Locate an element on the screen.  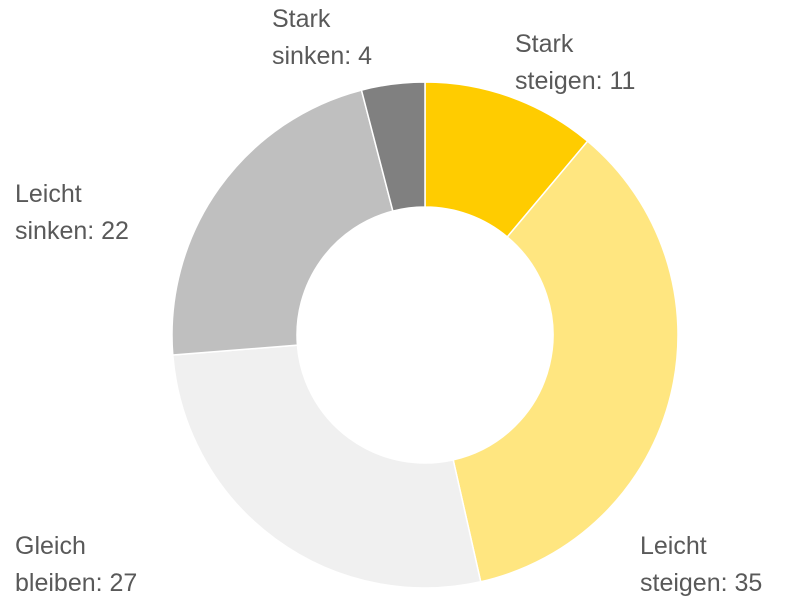
data-label: Leicht steigen: 35 is located at coordinates (701, 564).